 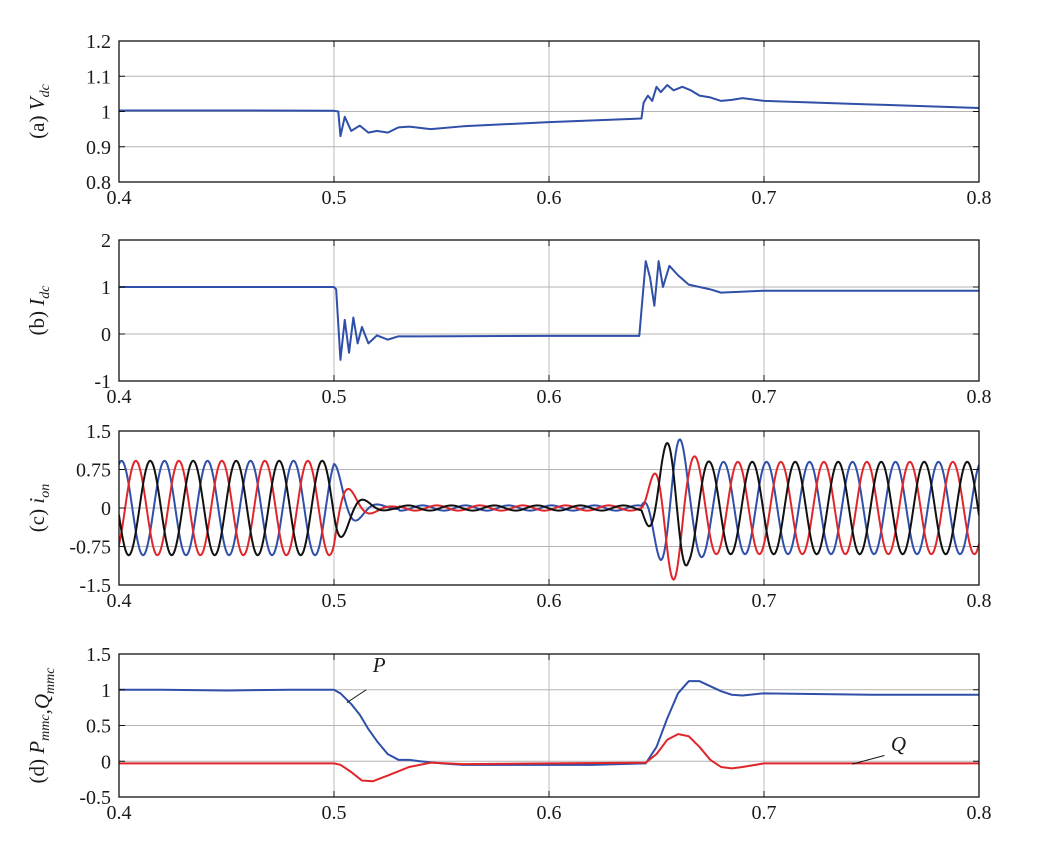 What do you see at coordinates (106, 241) in the screenshot?
I see `y-tick-label: 2` at bounding box center [106, 241].